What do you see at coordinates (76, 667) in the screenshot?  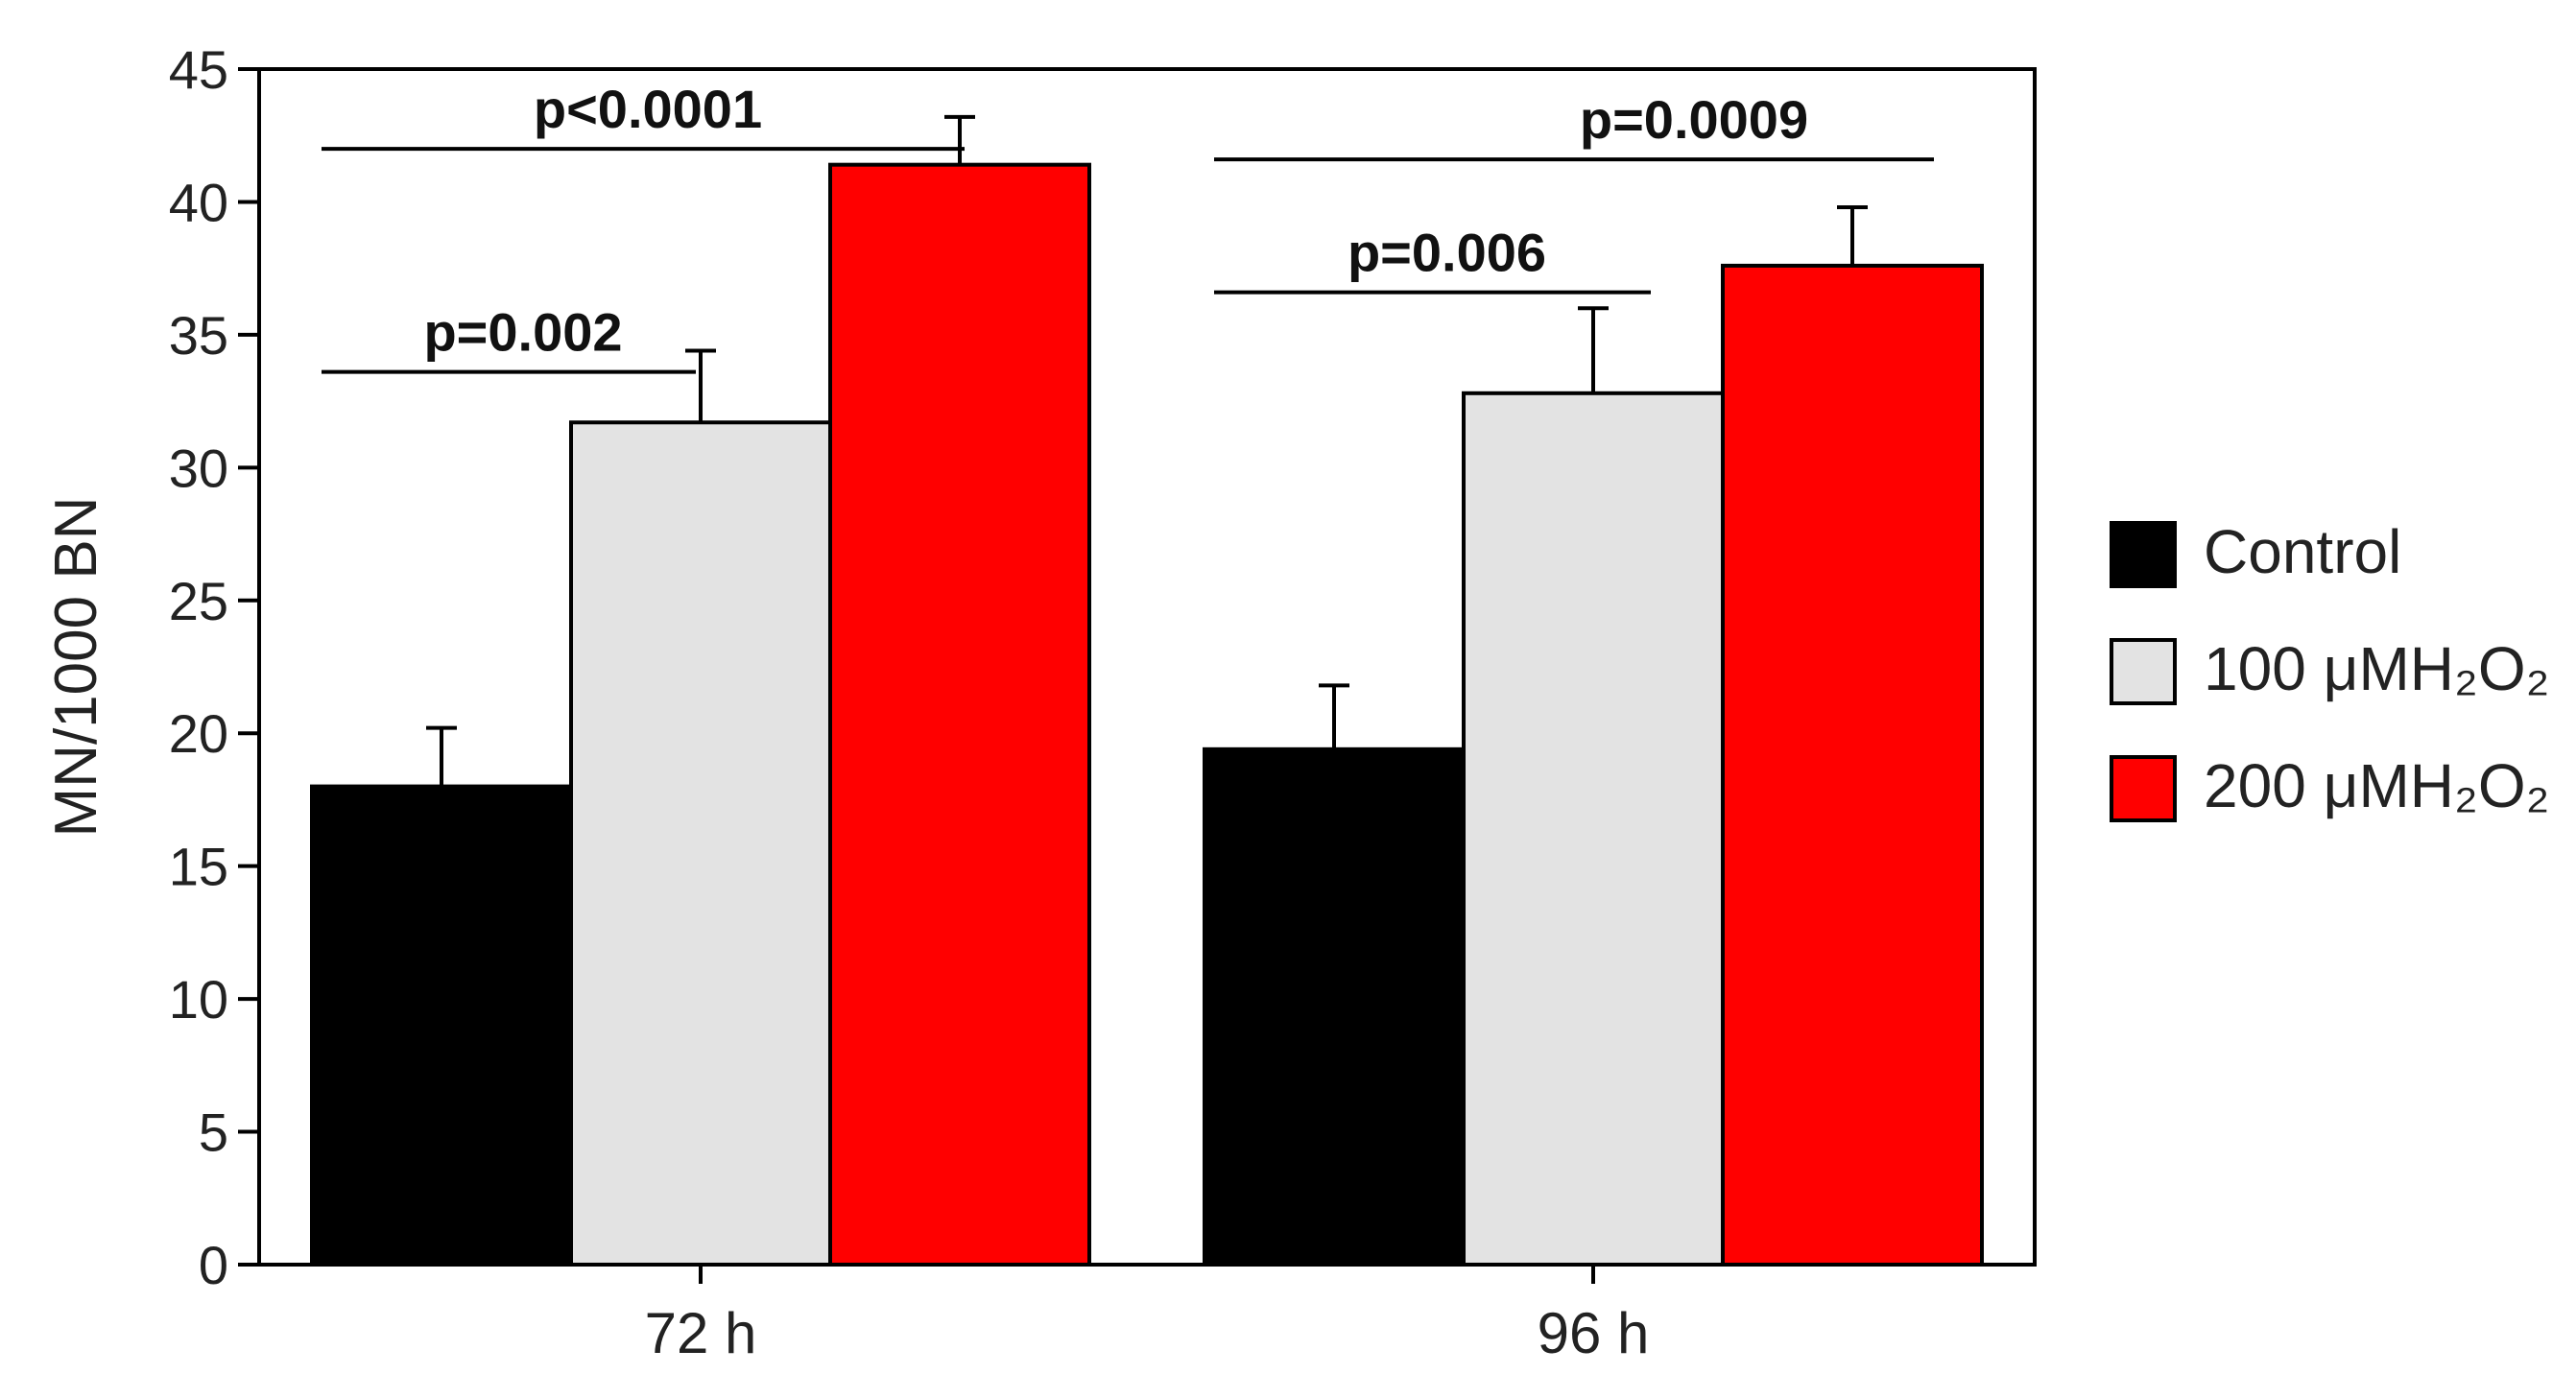 I see `y-axis-label: MN/1000 BN` at bounding box center [76, 667].